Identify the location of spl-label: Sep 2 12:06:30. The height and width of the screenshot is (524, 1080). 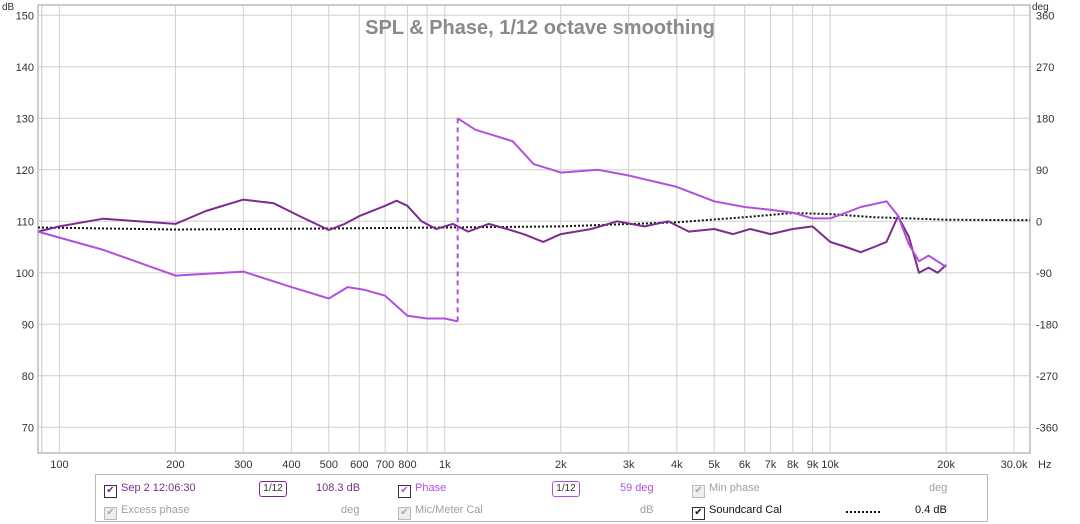
(158, 488).